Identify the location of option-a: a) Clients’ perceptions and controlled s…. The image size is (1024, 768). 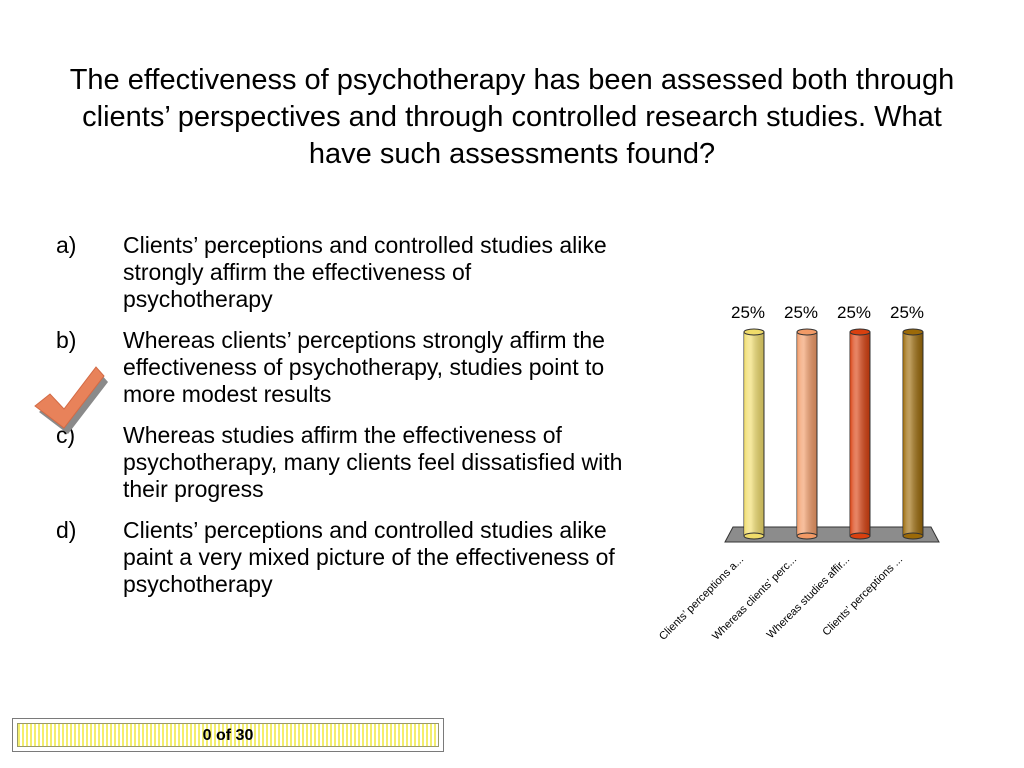
(341, 272).